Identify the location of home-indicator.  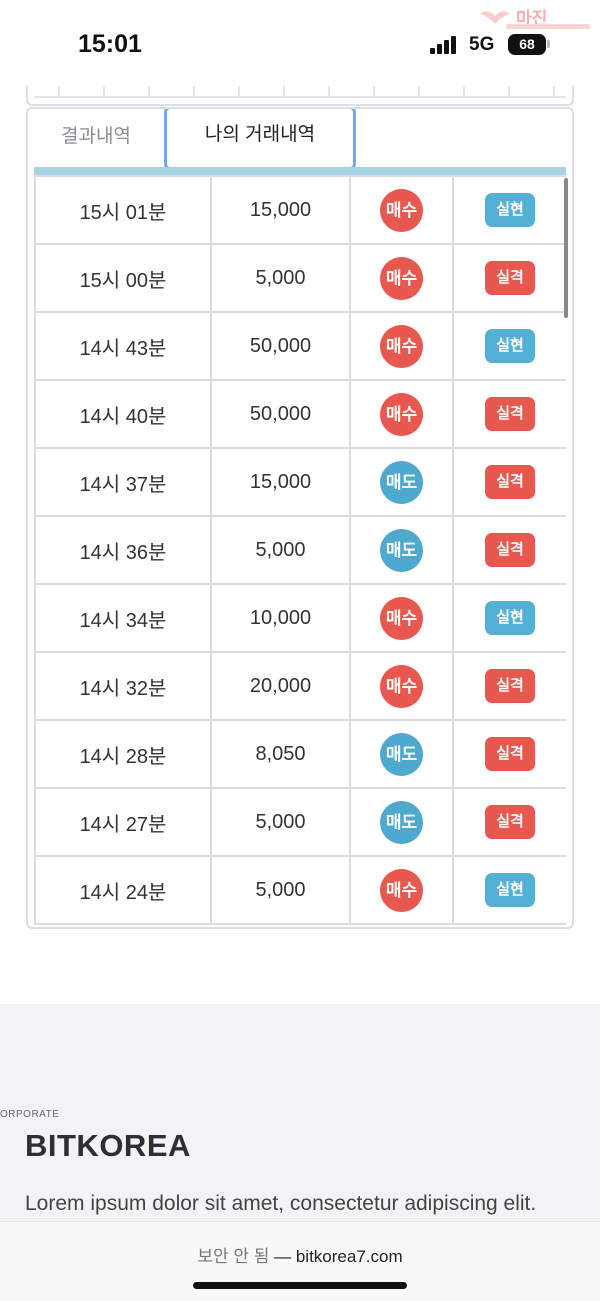
(300, 1285).